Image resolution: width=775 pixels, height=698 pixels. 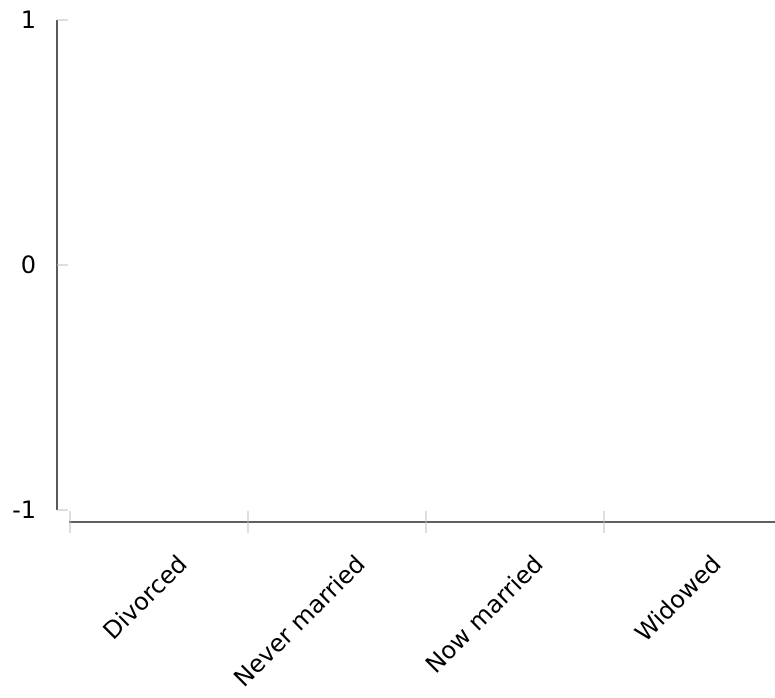 I want to click on y-ticks: 1 0 -1, so click(x=40, y=265).